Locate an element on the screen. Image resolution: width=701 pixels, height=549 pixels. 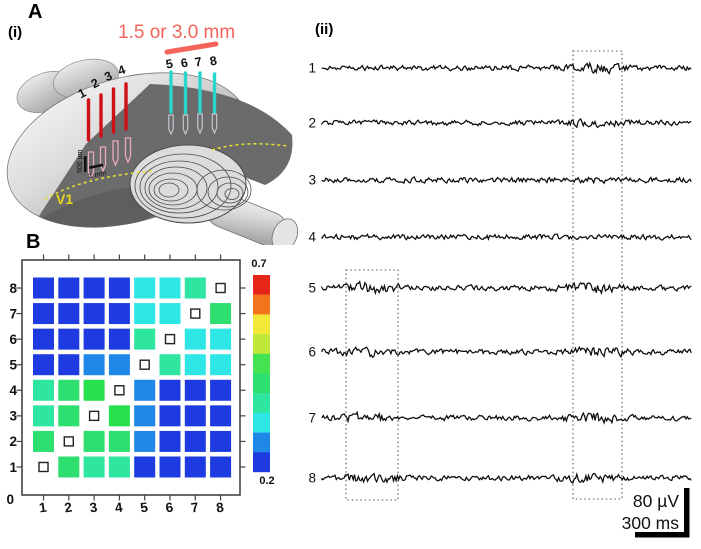
trace-label: 7 is located at coordinates (312, 418).